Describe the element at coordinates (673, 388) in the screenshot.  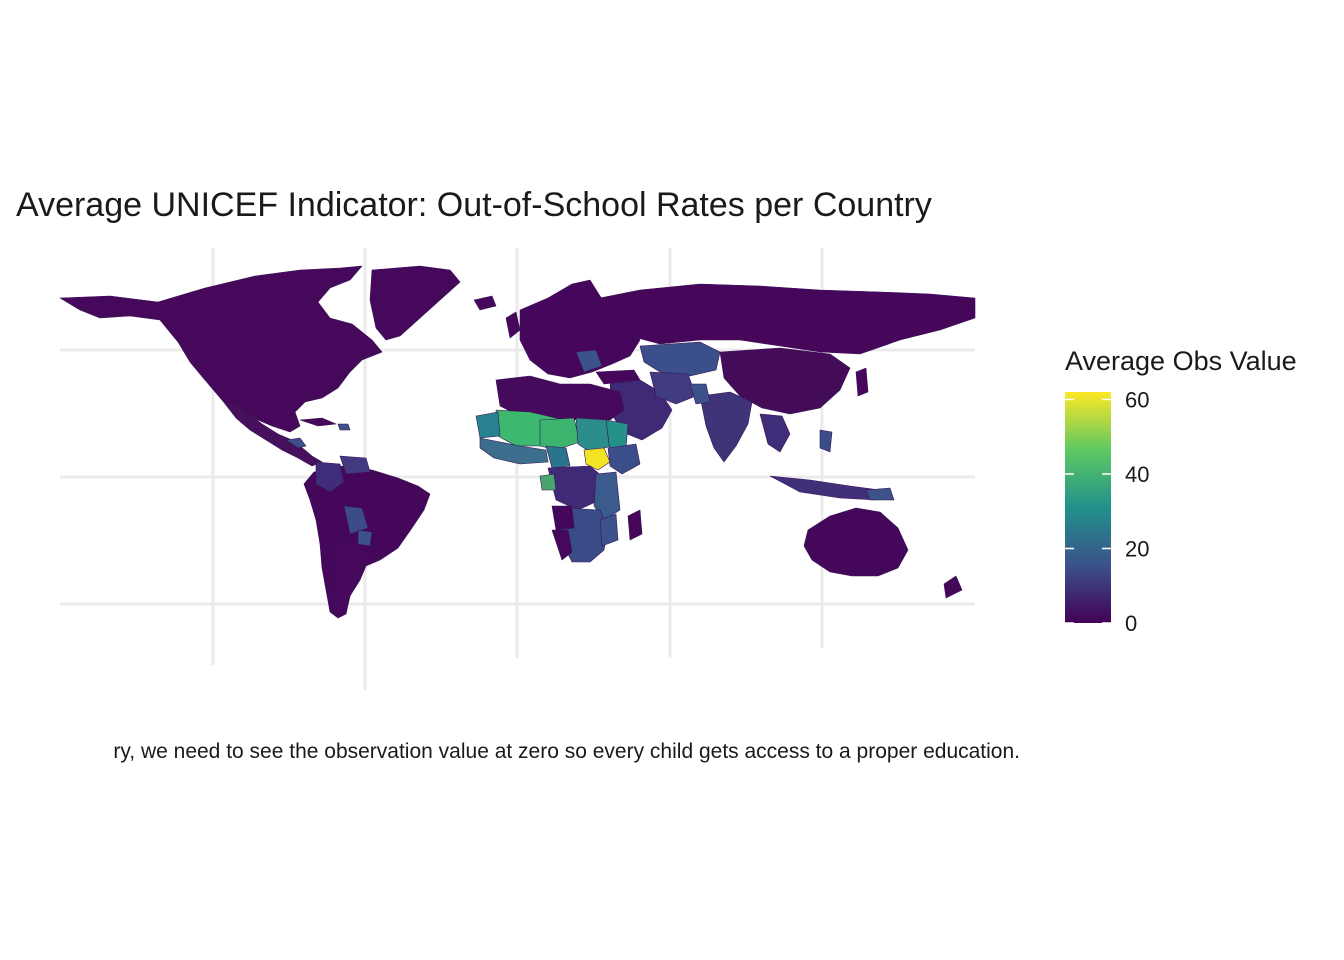
I see `country-iran` at that location.